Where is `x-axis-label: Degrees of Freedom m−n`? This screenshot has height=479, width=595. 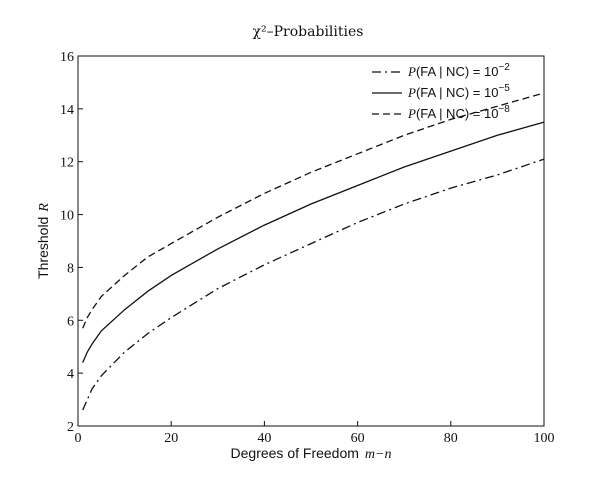
x-axis-label: Degrees of Freedom m−n is located at coordinates (311, 453).